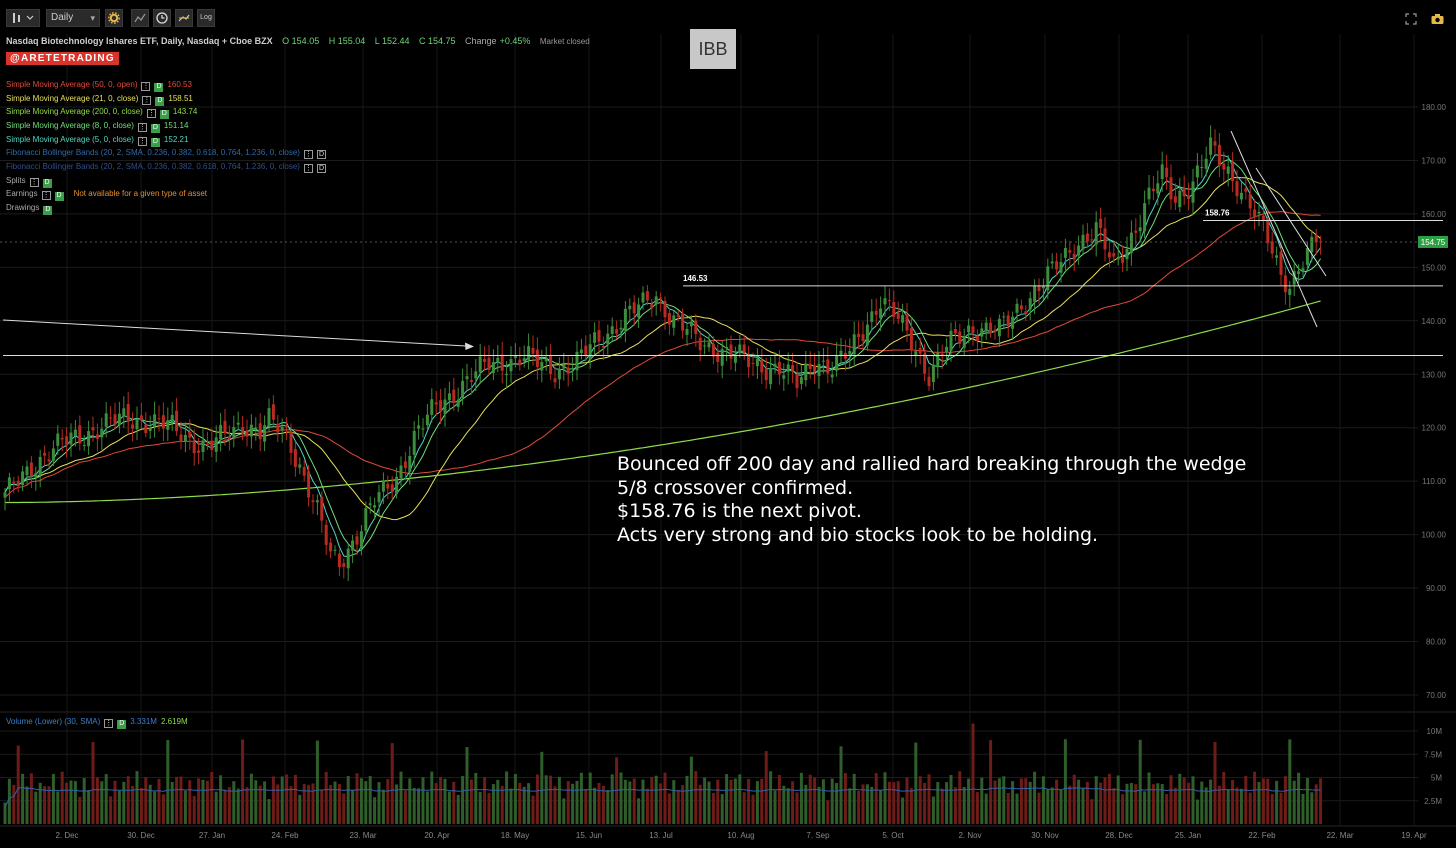 This screenshot has height=848, width=1456. I want to click on log-scale-button: Log, so click(206, 18).